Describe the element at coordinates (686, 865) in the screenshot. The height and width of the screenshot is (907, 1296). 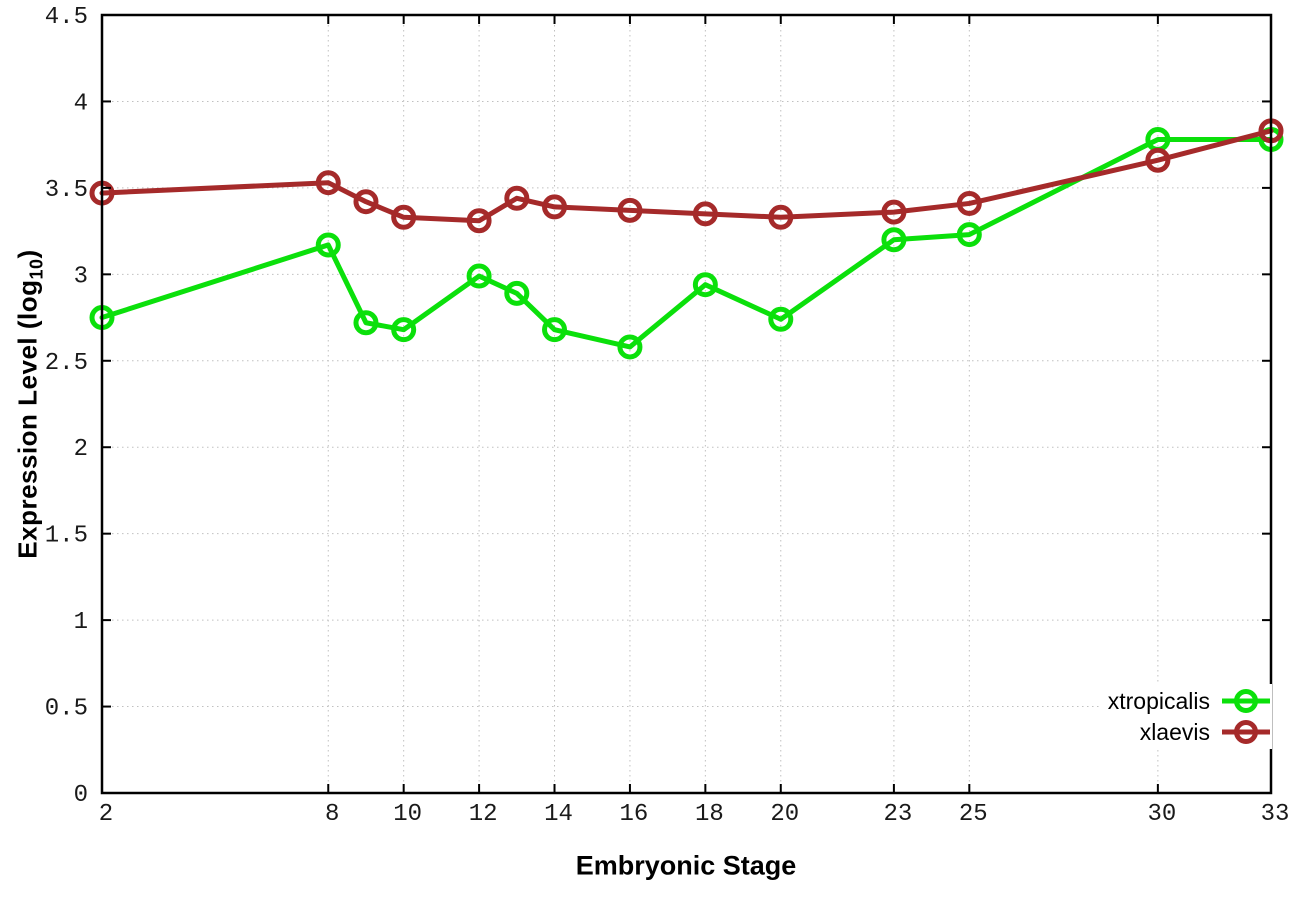
I see `x-axis-title: Embryonic Stage` at that location.